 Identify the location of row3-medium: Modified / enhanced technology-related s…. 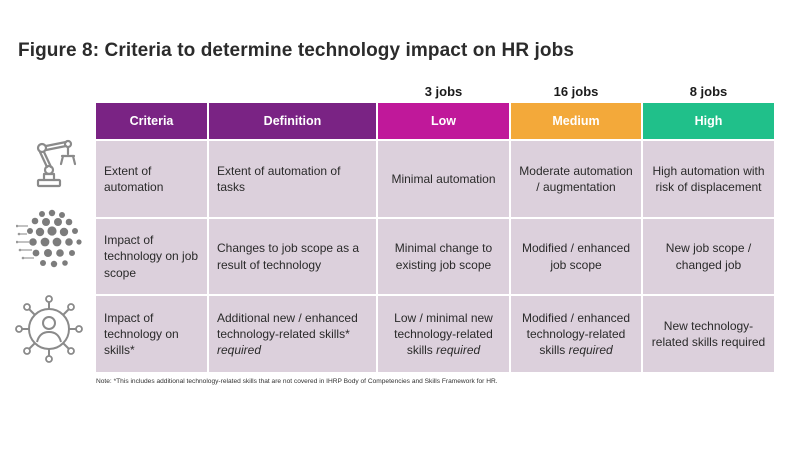
(576, 334).